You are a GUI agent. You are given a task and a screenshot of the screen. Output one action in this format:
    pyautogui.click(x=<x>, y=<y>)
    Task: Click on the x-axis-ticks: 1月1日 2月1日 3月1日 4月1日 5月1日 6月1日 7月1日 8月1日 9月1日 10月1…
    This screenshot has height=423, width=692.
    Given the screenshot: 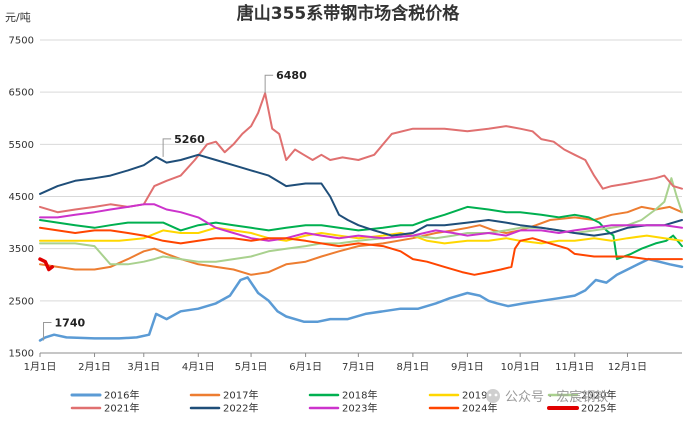 What is the action you would take?
    pyautogui.click(x=335, y=363)
    